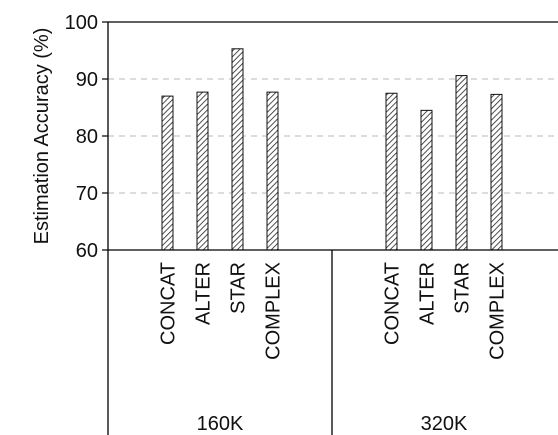 This screenshot has width=558, height=435. What do you see at coordinates (87, 137) in the screenshot?
I see `y-tick-label: 80` at bounding box center [87, 137].